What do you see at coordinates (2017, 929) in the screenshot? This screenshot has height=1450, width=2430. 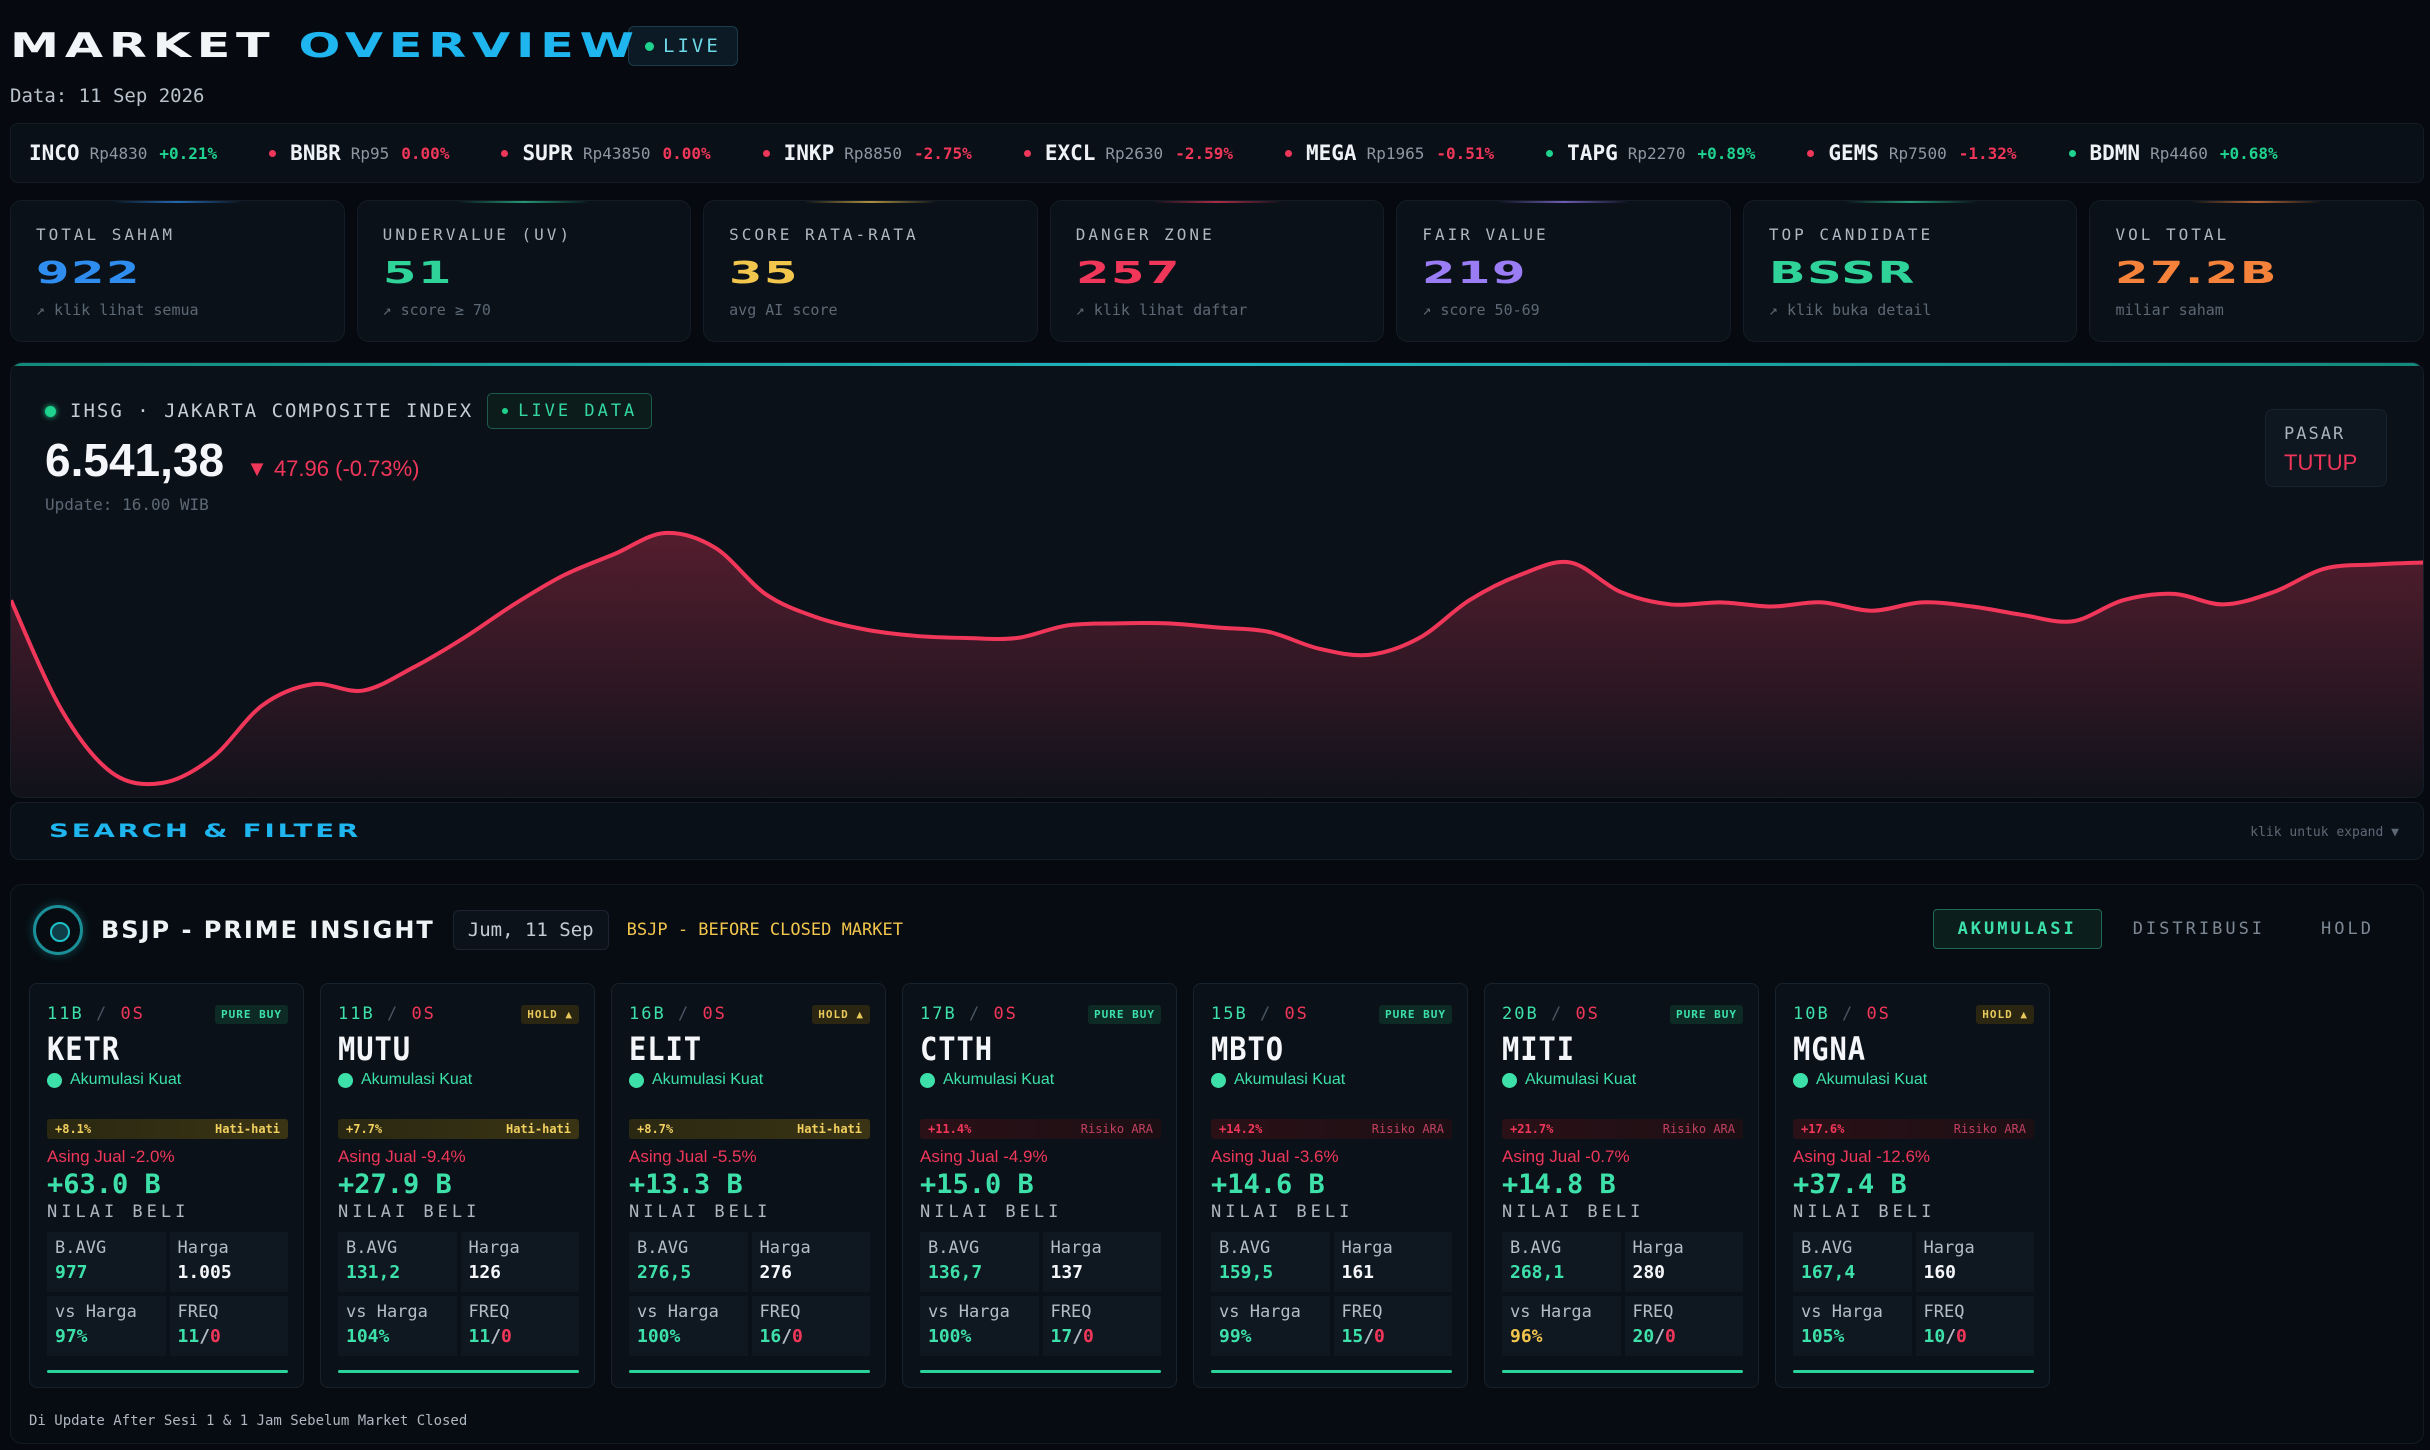 I see `tab-akumulasi: AKUMULASI` at bounding box center [2017, 929].